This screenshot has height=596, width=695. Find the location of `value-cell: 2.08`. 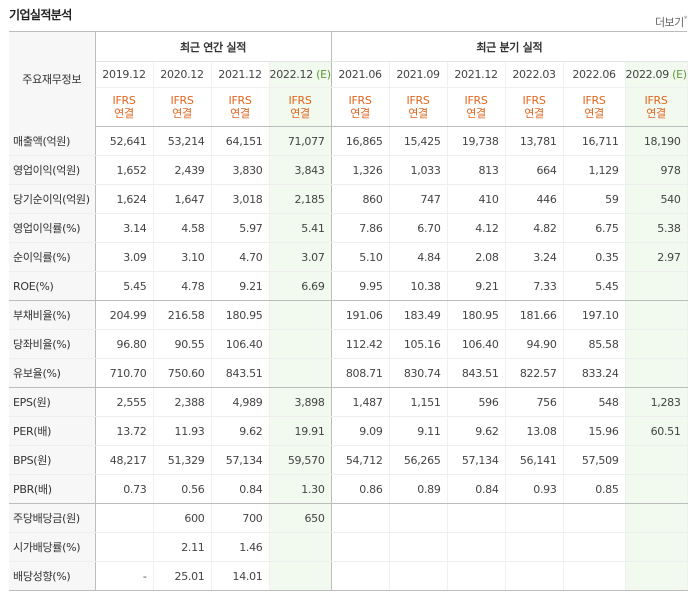

value-cell: 2.08 is located at coordinates (476, 257).